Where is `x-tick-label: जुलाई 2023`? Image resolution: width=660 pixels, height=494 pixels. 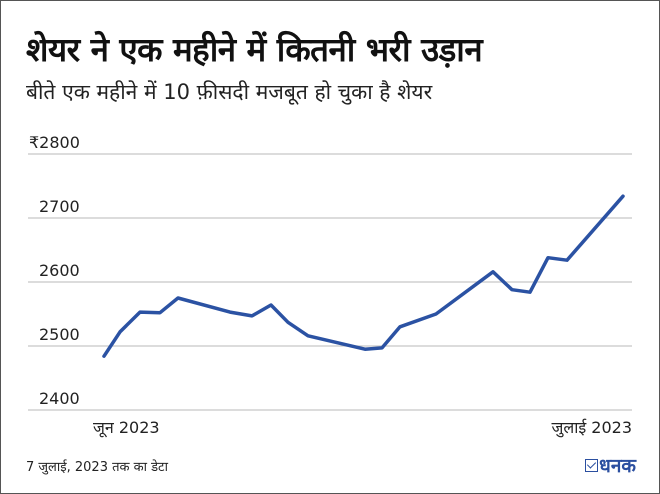 x-tick-label: जुलाई 2023 is located at coordinates (591, 428).